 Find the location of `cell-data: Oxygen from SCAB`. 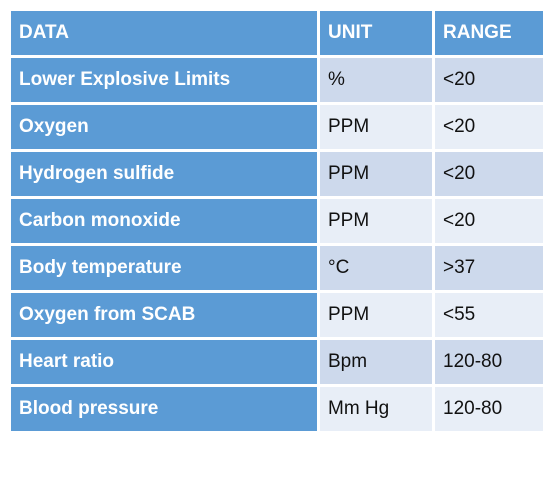

cell-data: Oxygen from SCAB is located at coordinates (164, 315).